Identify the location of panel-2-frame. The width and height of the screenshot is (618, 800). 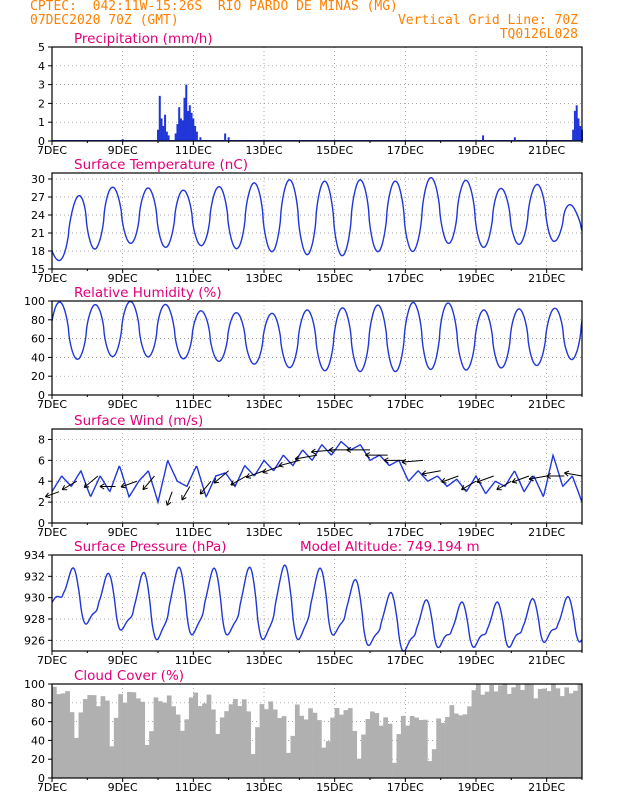
(317, 221).